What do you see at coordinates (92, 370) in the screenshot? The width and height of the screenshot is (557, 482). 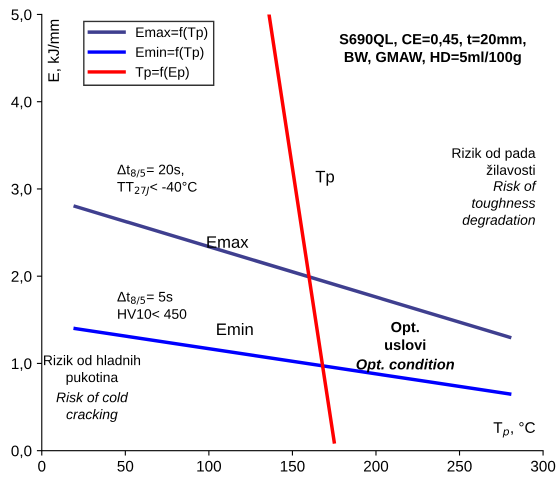 I see `annotation: Rizik od hladnih pukotina` at bounding box center [92, 370].